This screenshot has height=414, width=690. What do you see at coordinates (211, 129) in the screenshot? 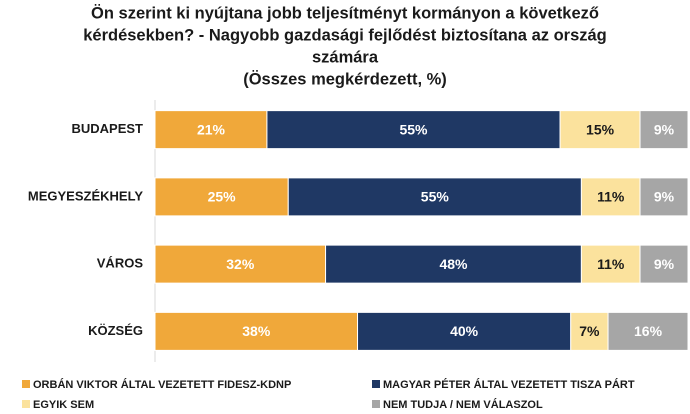
I see `value-label: 21%` at bounding box center [211, 129].